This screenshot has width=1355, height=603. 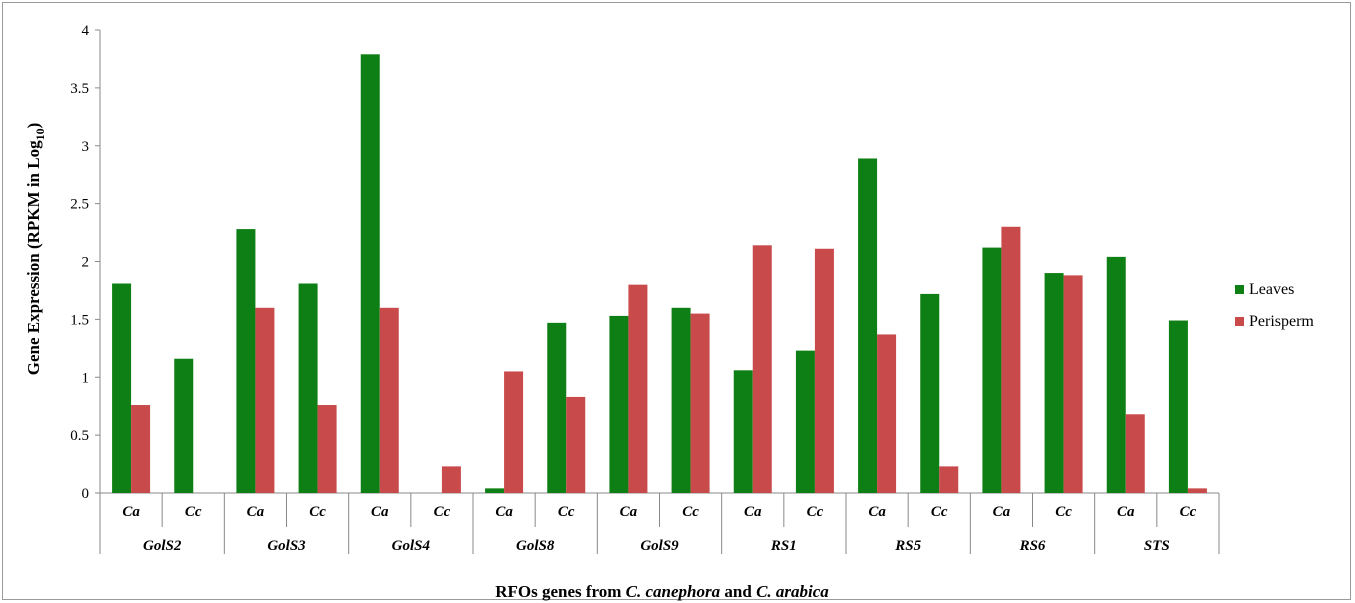 I want to click on x-axis-title-part: C. canephora, so click(x=673, y=591).